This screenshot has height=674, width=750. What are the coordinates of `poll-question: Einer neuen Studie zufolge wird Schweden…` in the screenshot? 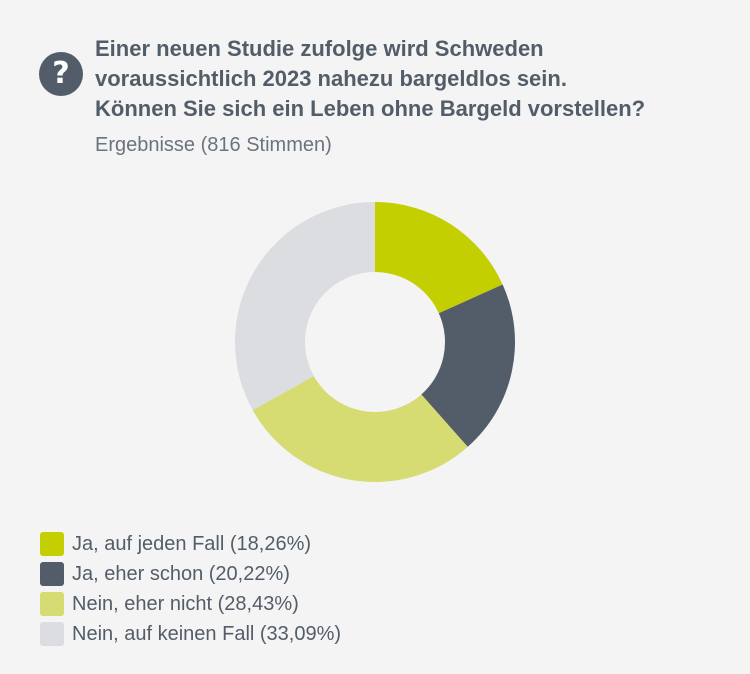 It's located at (405, 79).